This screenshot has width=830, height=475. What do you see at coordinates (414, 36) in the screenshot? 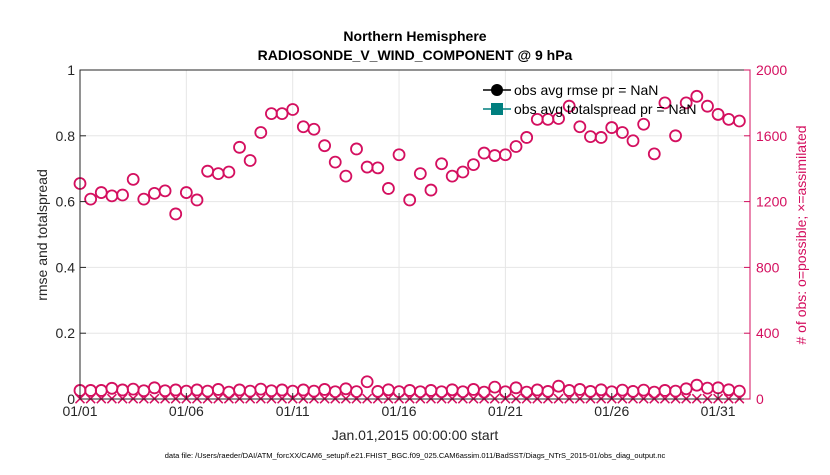
I see `chart-title: Northern Hemisphere` at bounding box center [414, 36].